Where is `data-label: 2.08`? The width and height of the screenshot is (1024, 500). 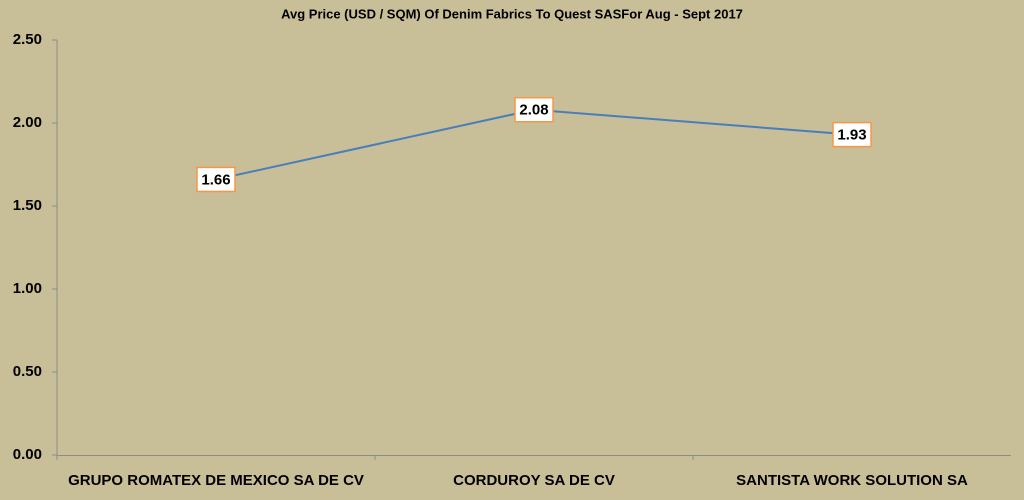
data-label: 2.08 is located at coordinates (533, 110).